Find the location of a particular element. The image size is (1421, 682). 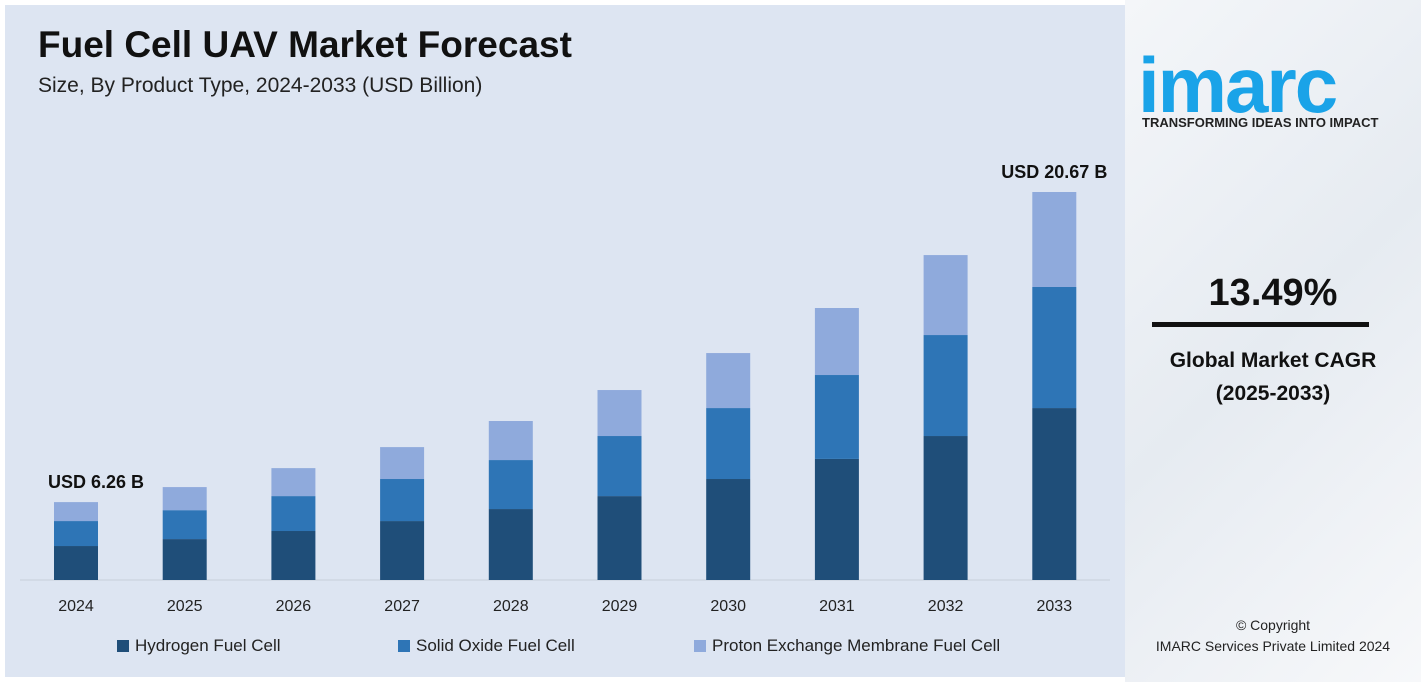

total-label: USD 6.26 B is located at coordinates (96, 482).